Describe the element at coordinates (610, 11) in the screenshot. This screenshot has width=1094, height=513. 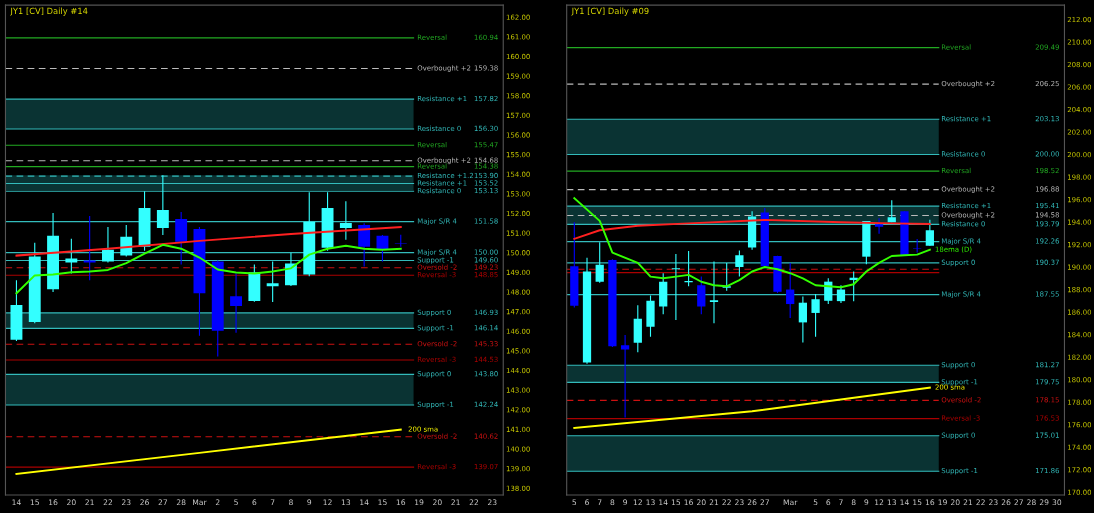
I see `chart-title: JY1 [CV] Daily #09` at that location.